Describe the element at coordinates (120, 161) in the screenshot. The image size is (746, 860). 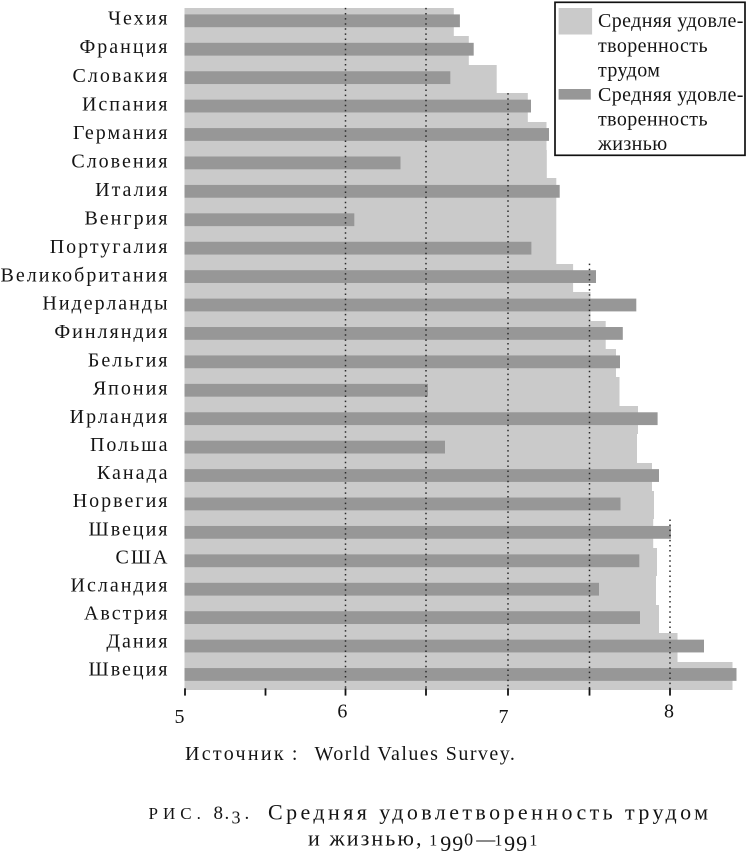
I see `svg-text: Словения` at that location.